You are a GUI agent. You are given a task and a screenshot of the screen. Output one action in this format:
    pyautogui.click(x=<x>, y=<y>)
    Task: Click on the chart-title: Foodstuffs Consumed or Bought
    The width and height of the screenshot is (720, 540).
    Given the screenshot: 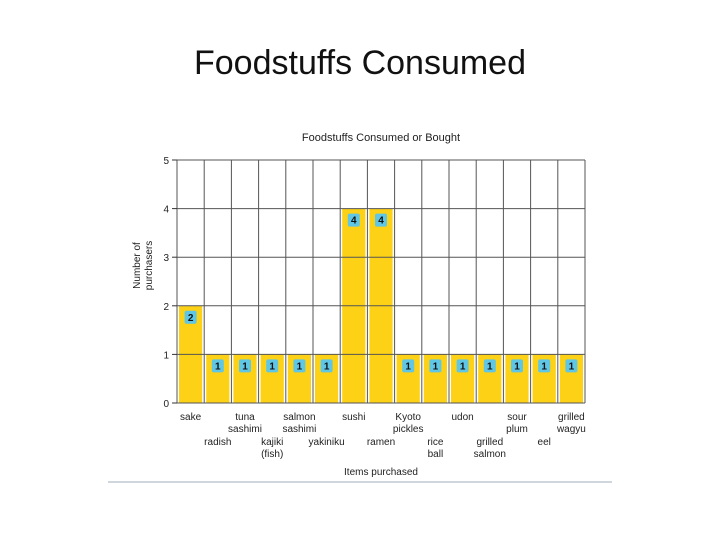 What is the action you would take?
    pyautogui.click(x=381, y=138)
    